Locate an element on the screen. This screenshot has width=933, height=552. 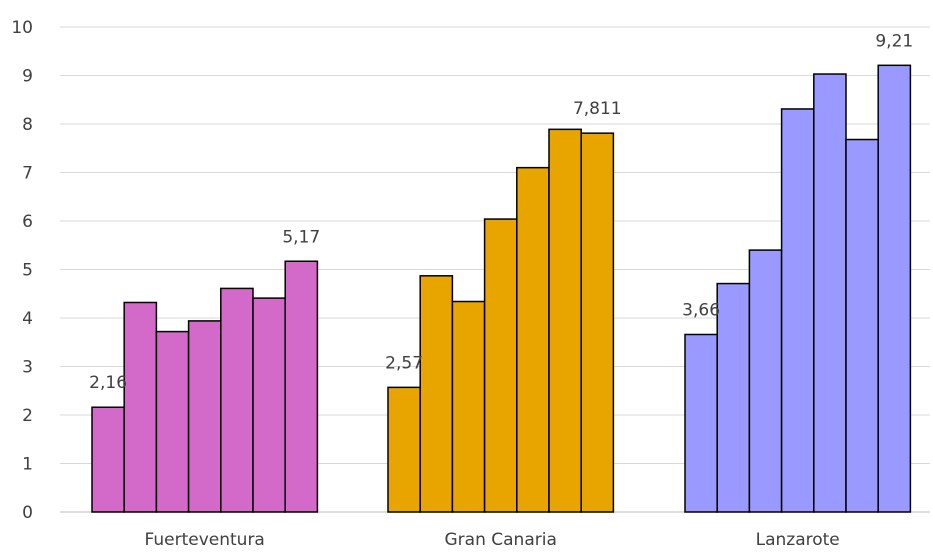
y-tick-label: 1 is located at coordinates (27, 465).